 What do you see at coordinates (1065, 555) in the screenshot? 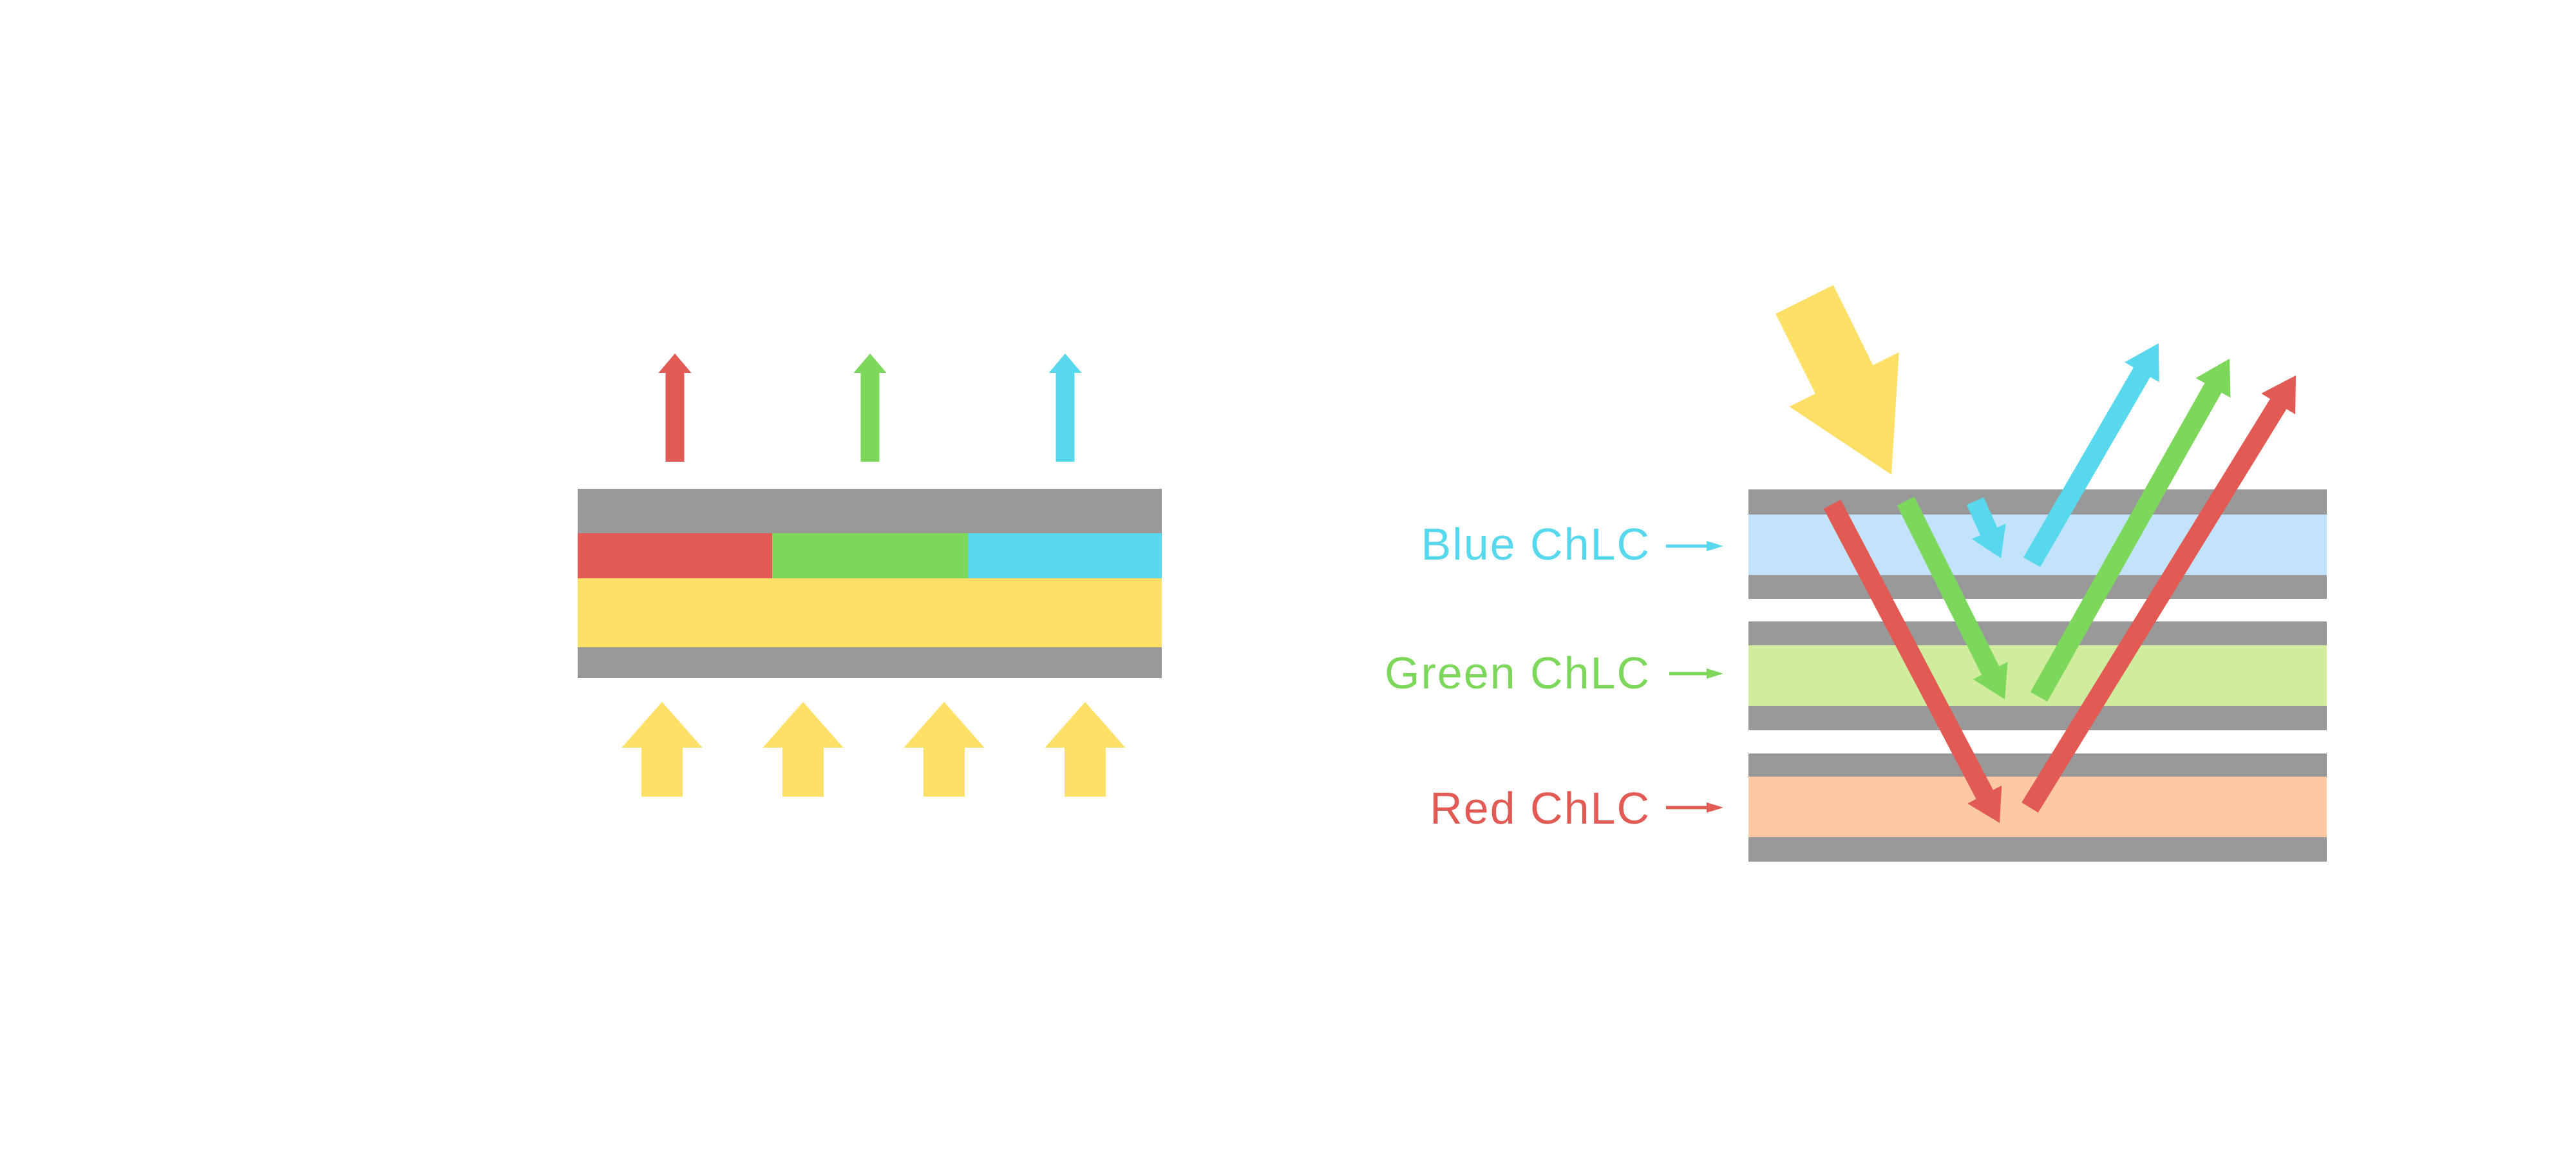
I see `blue-filter-segment` at bounding box center [1065, 555].